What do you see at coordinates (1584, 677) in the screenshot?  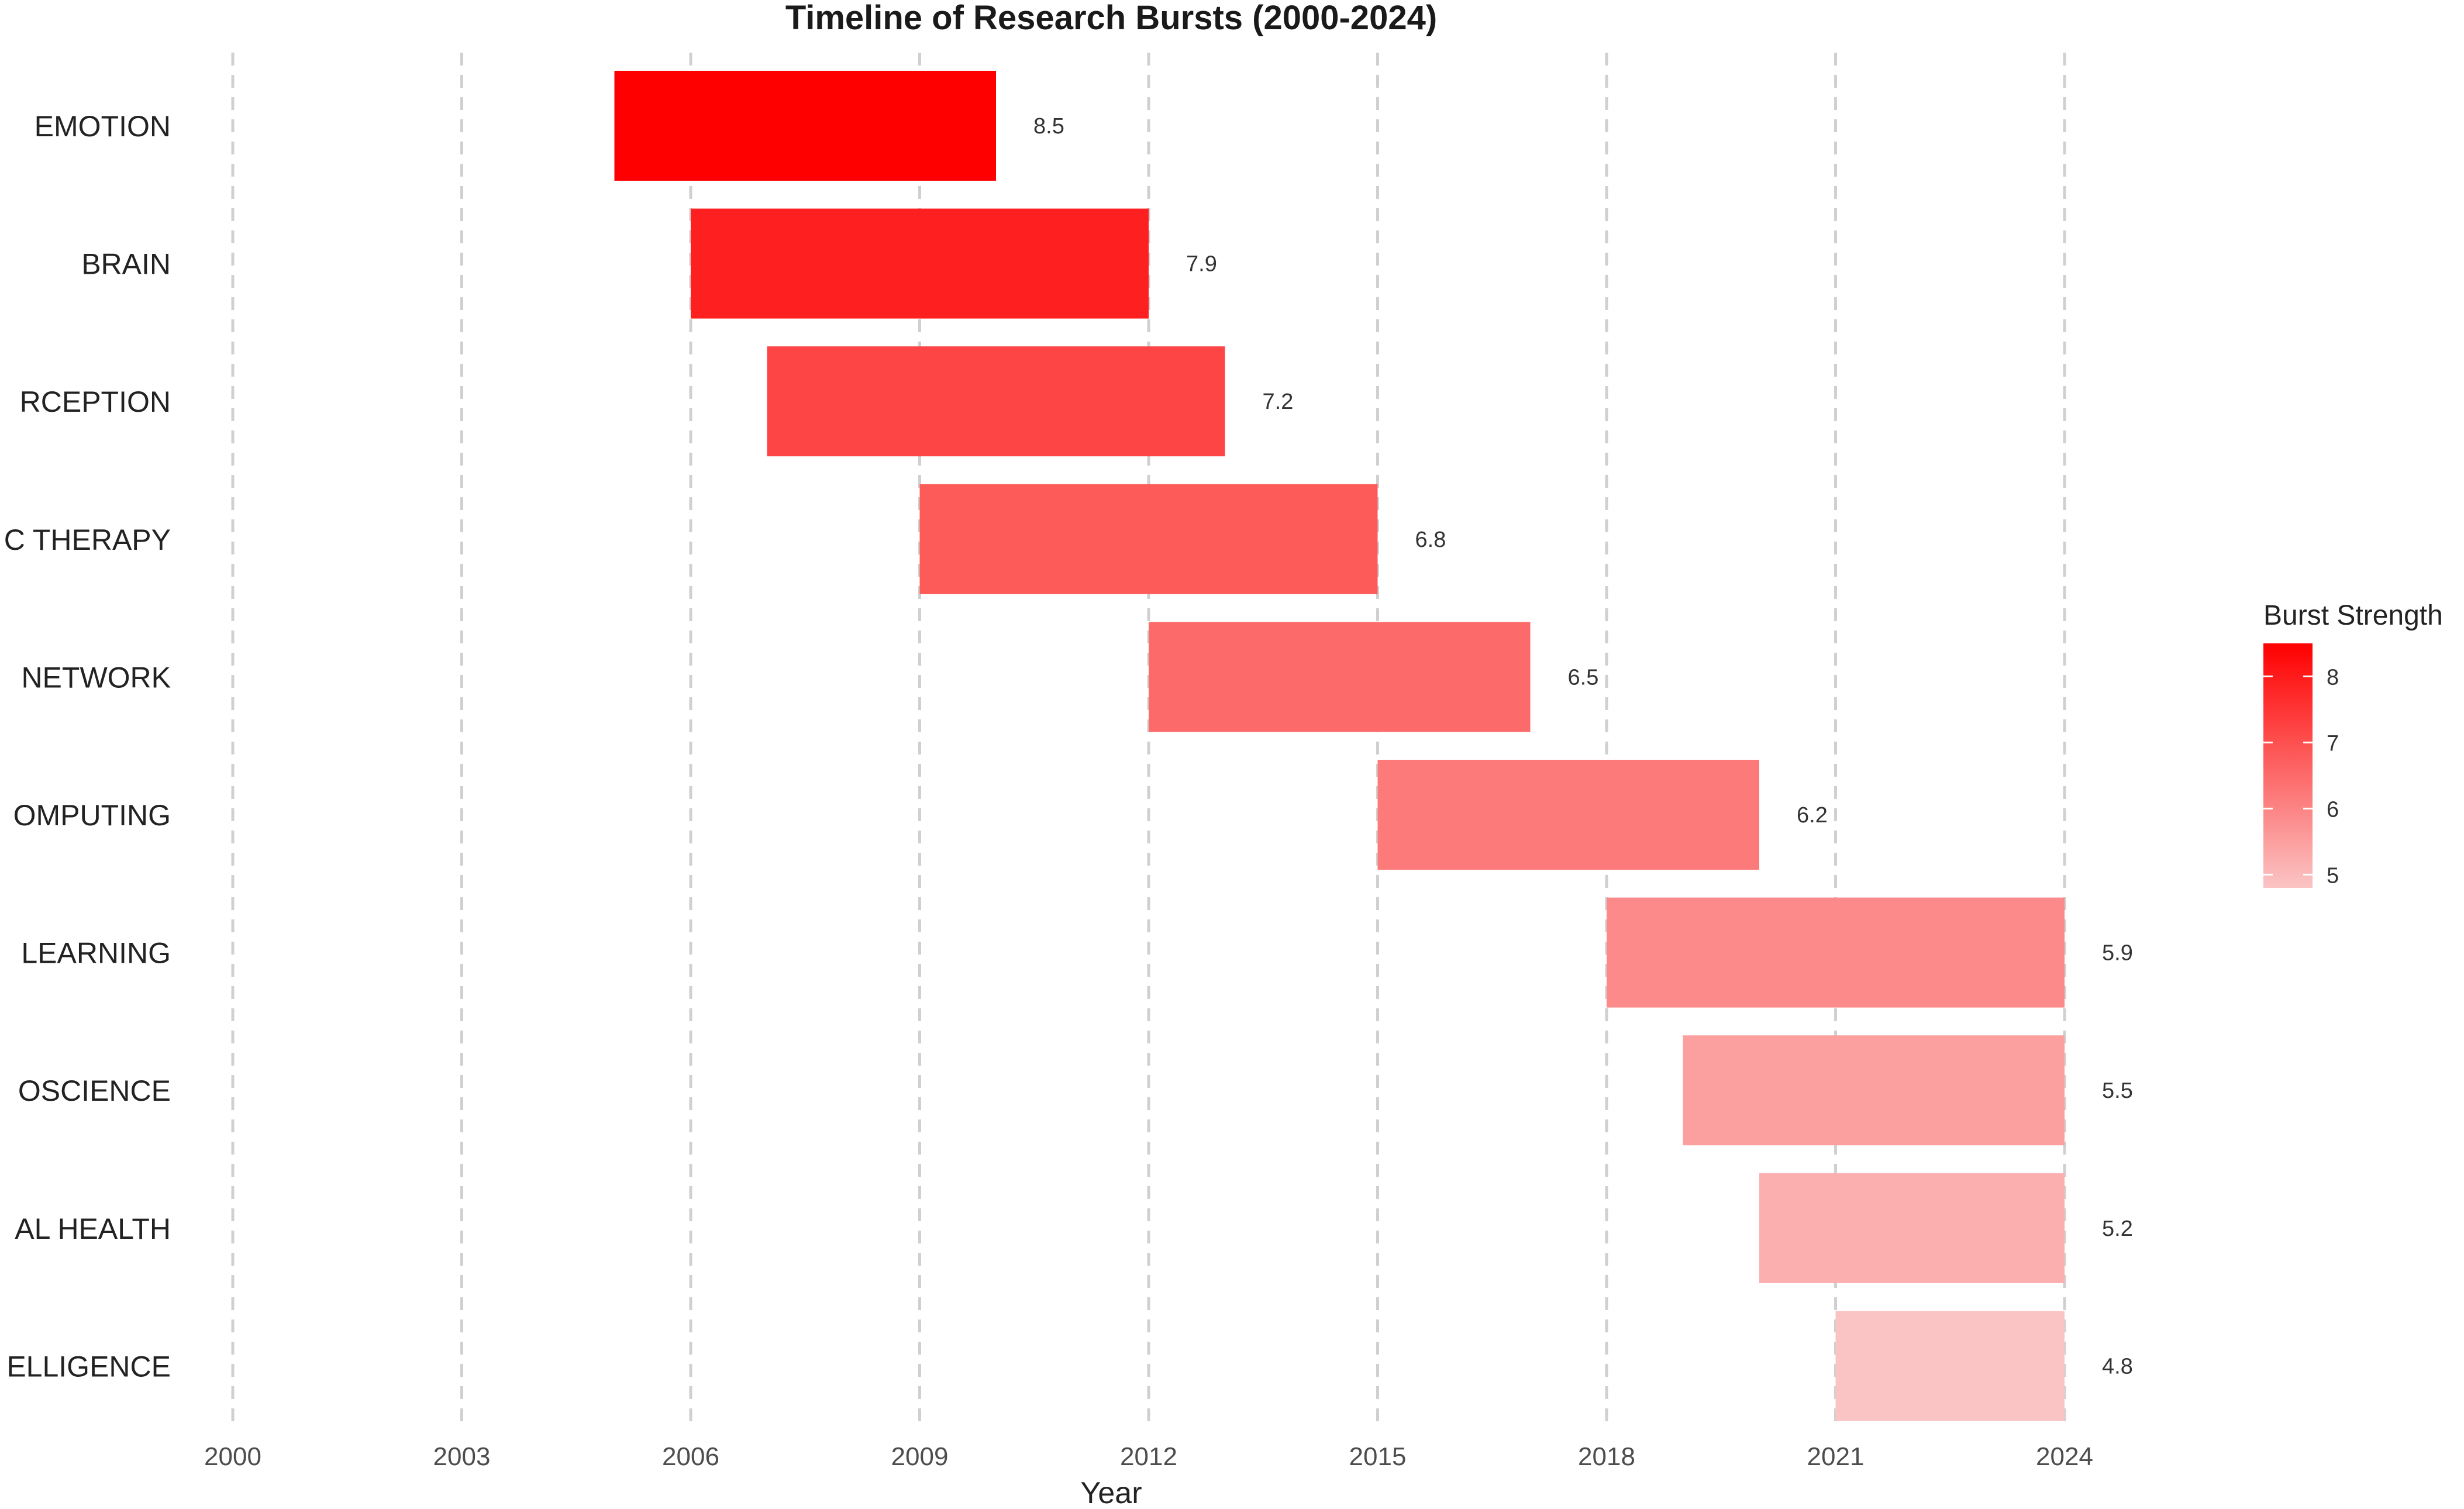 I see `bar-value-label: 6.5` at bounding box center [1584, 677].